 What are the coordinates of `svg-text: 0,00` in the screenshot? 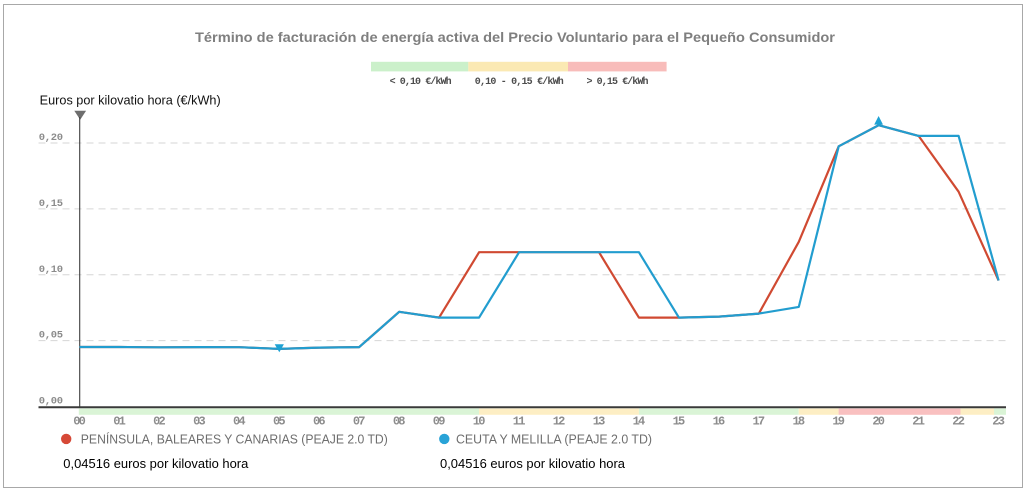 It's located at (51, 402).